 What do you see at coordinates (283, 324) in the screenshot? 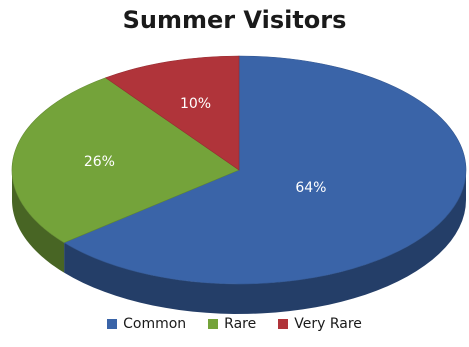
I see `legend-swatch-very-rare` at bounding box center [283, 324].